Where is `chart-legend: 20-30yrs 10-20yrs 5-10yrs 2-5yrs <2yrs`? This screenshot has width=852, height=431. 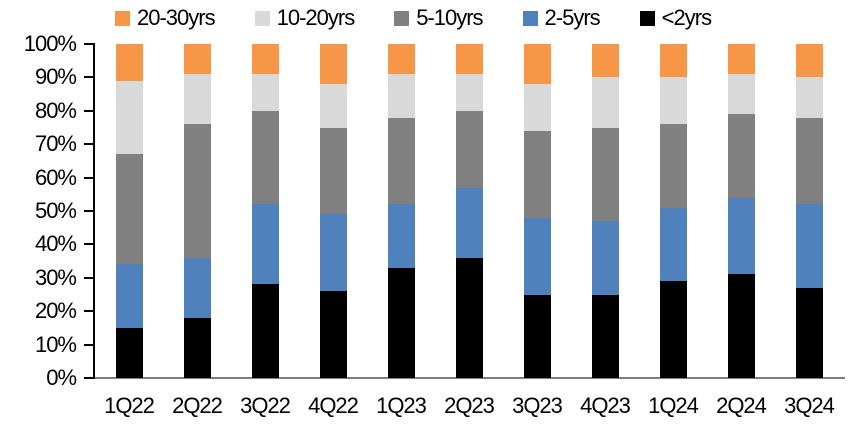
chart-legend: 20-30yrs 10-20yrs 5-10yrs 2-5yrs <2yrs is located at coordinates (413, 18).